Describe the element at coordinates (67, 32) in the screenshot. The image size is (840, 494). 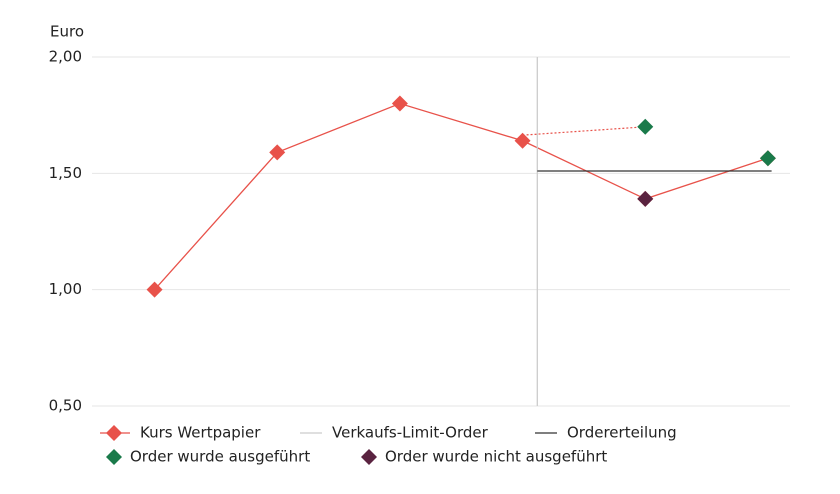
I see `y-axis-label: Euro` at that location.